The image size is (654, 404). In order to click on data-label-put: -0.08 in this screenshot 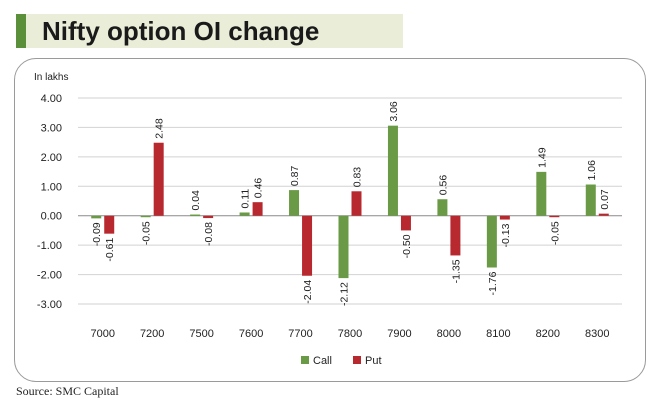, I will do `click(209, 234)`.